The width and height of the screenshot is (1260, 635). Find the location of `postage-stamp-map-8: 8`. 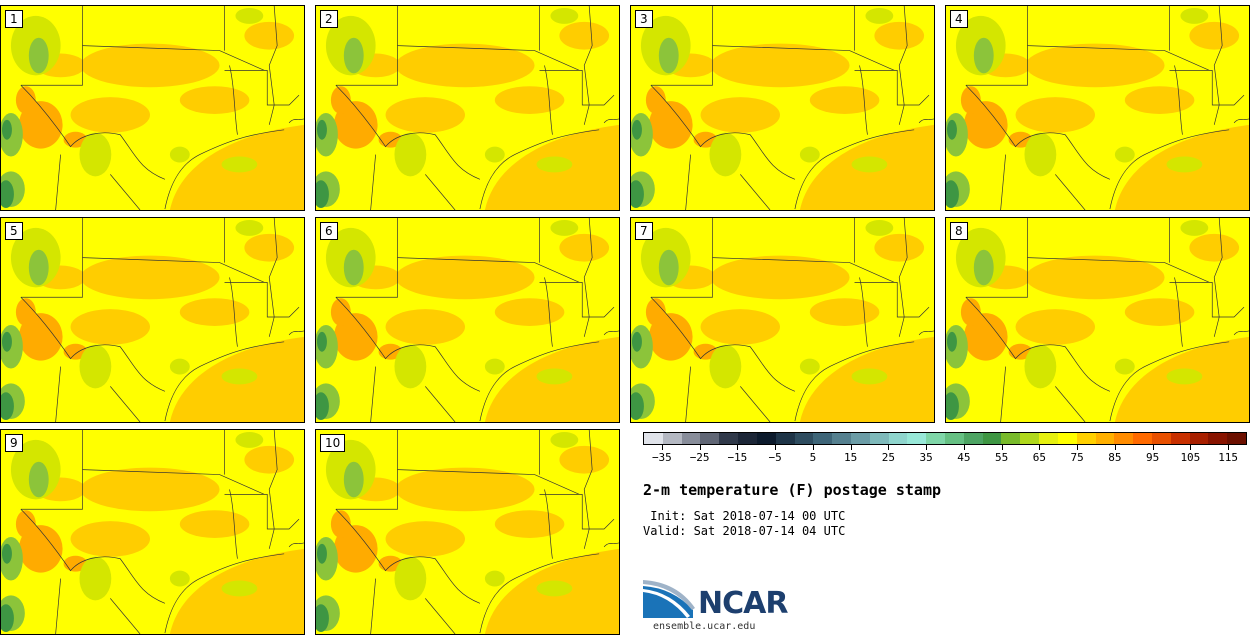

postage-stamp-map-8: 8 is located at coordinates (1097, 320).